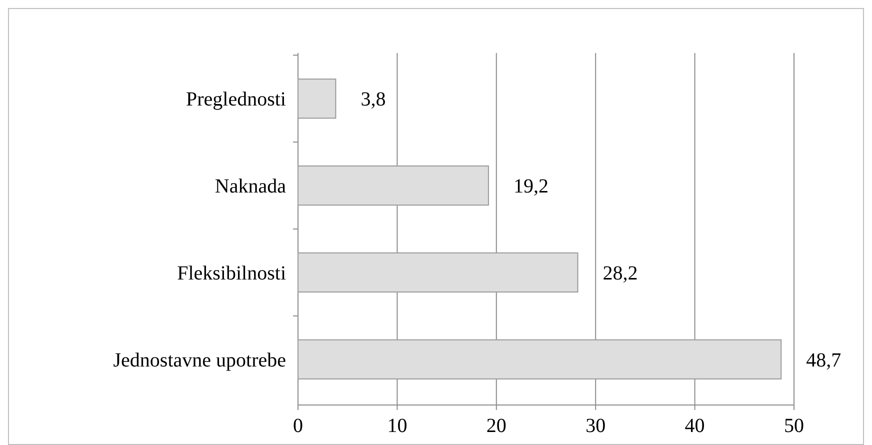 The width and height of the screenshot is (872, 445). What do you see at coordinates (824, 360) in the screenshot?
I see `data-label: 48,7` at bounding box center [824, 360].